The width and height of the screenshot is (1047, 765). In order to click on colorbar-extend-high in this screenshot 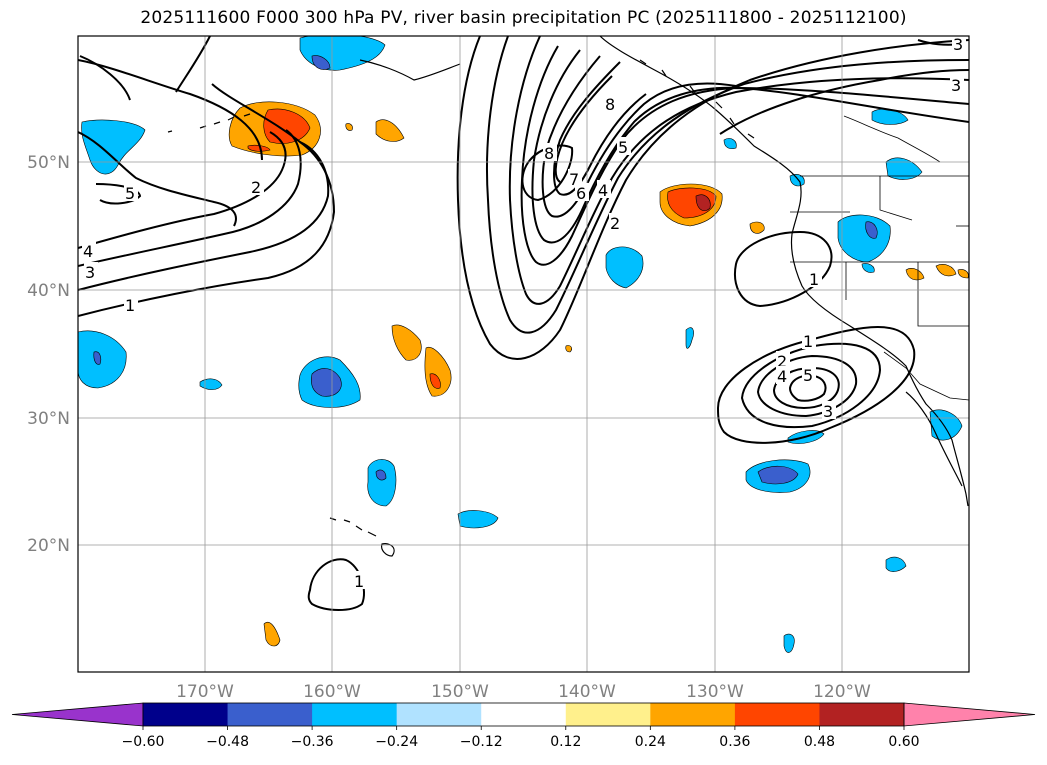, I will do `click(969, 714)`.